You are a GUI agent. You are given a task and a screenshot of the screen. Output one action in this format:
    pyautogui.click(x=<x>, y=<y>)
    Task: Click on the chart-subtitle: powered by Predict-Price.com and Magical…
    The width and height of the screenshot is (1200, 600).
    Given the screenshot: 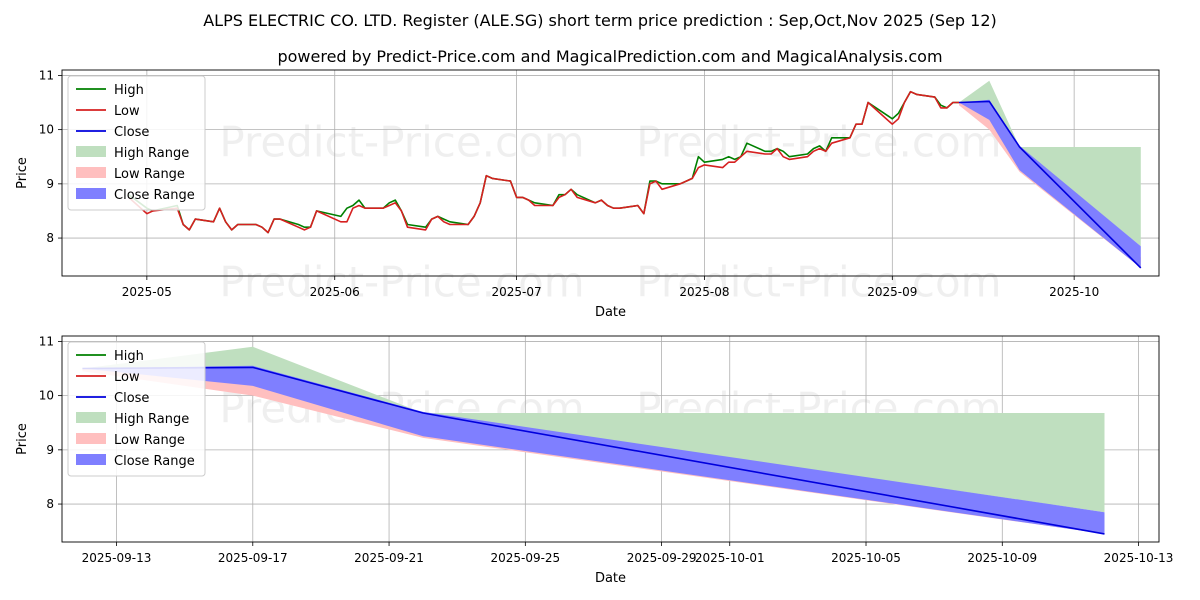 What is the action you would take?
    pyautogui.click(x=609, y=56)
    